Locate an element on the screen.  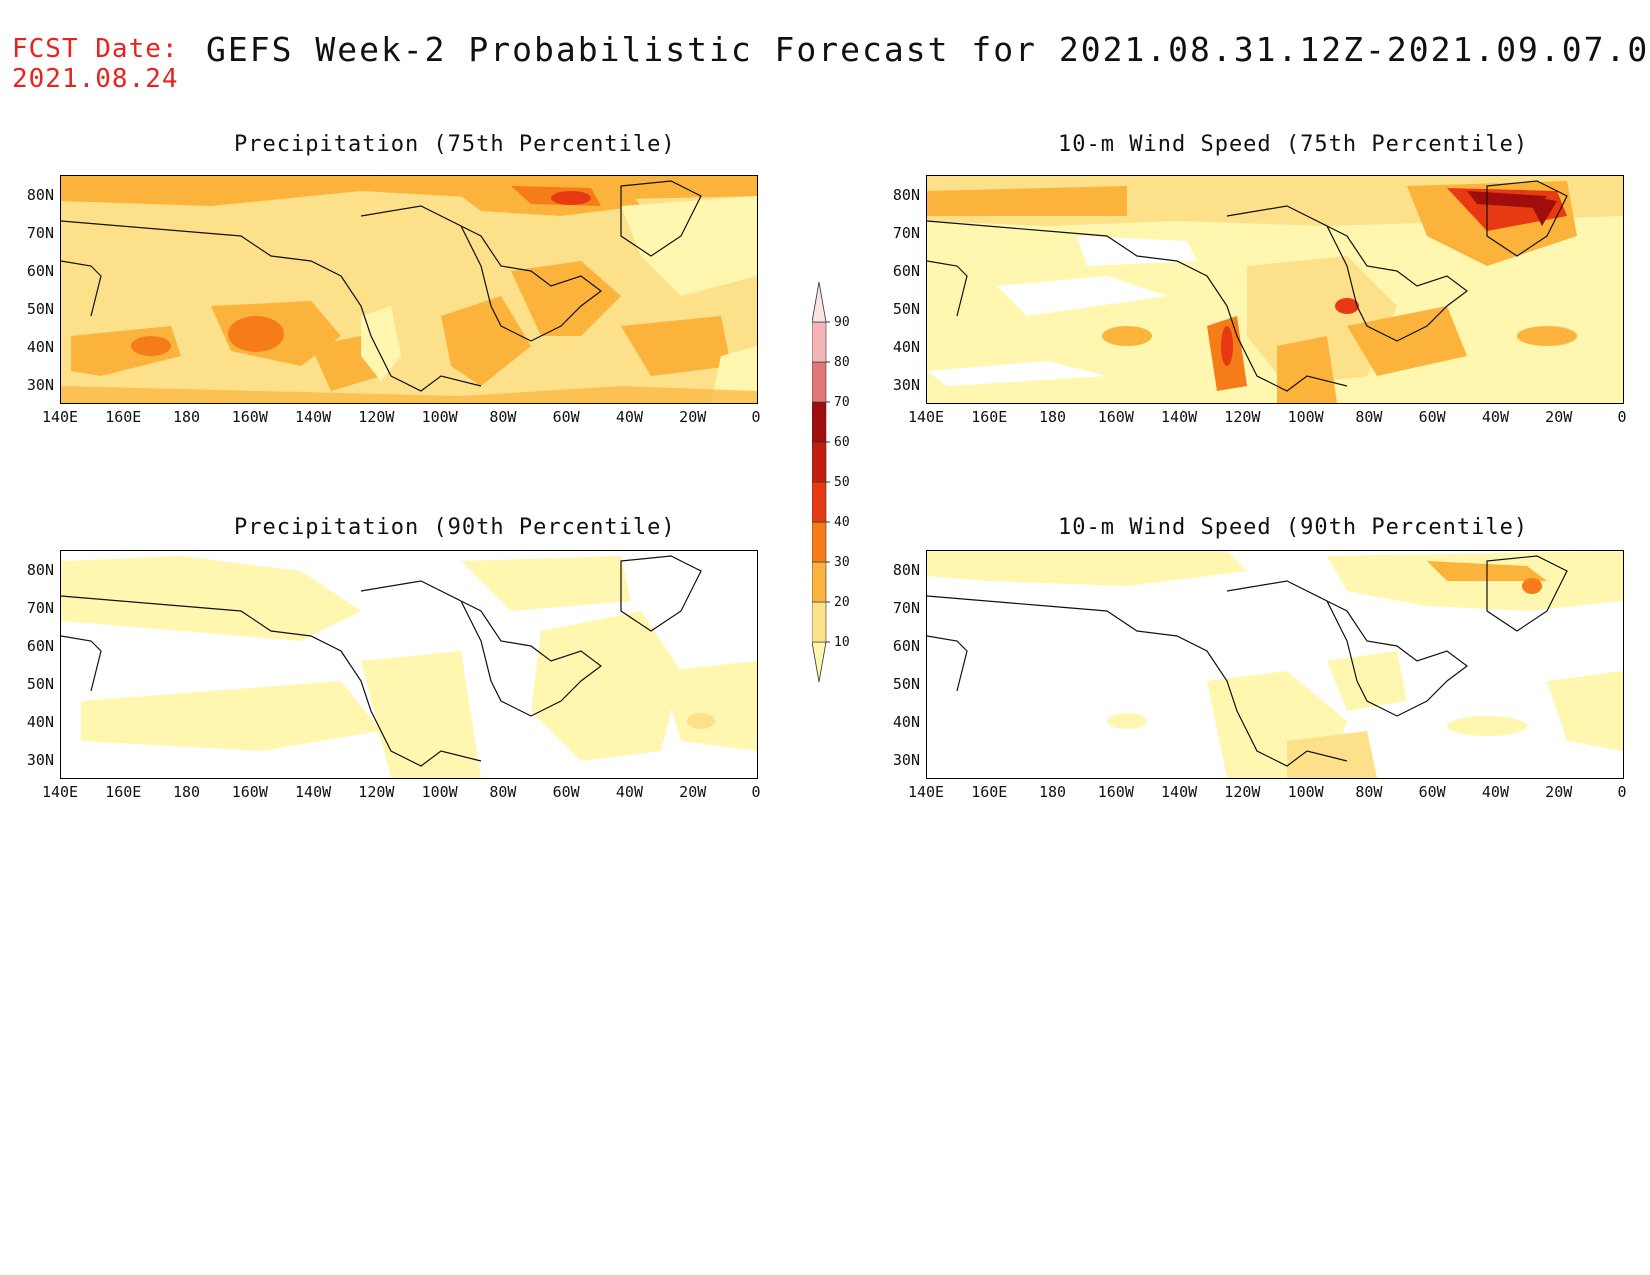
lat-label-precip90: 70N is located at coordinates (40, 608).